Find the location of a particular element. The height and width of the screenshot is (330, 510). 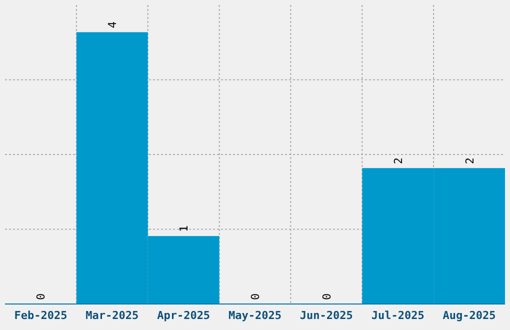

x-tick-label: Jun-2025 is located at coordinates (326, 315).